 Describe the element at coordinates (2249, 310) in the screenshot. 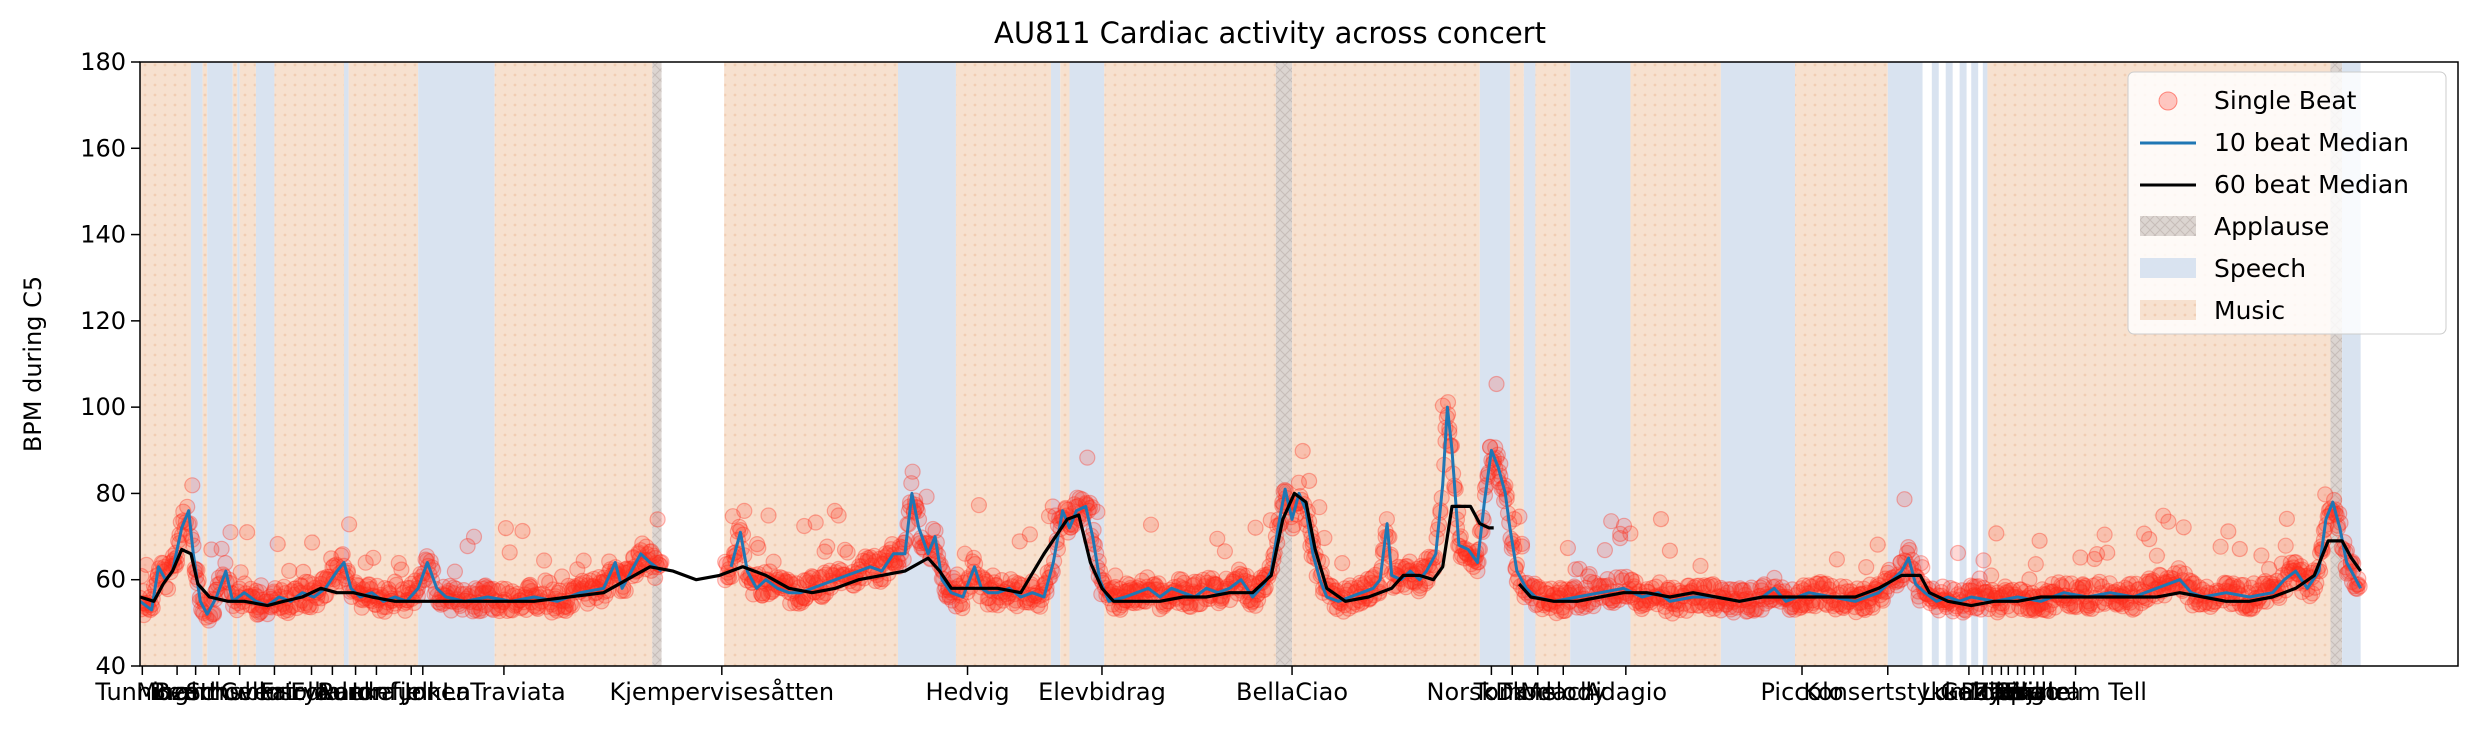

I see `legend-label-music: Music` at that location.